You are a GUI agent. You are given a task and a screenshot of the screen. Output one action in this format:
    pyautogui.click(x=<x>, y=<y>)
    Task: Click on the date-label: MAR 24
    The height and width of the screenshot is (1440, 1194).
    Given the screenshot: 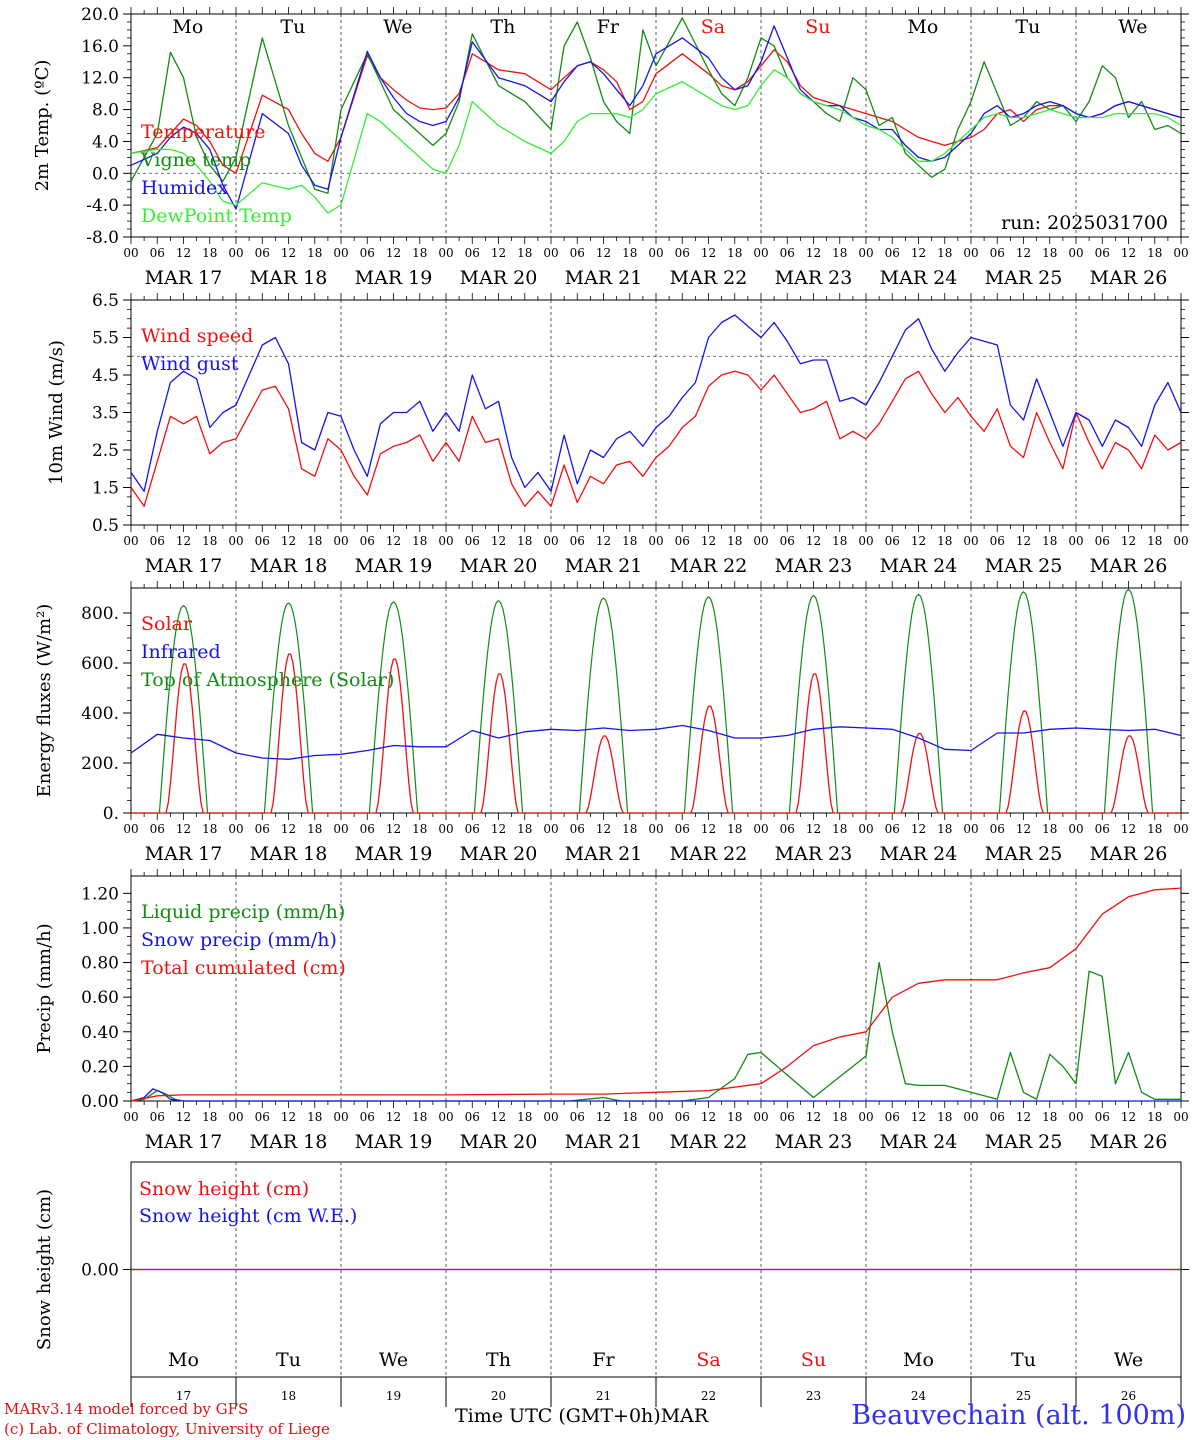 What is the action you would take?
    pyautogui.click(x=919, y=1142)
    